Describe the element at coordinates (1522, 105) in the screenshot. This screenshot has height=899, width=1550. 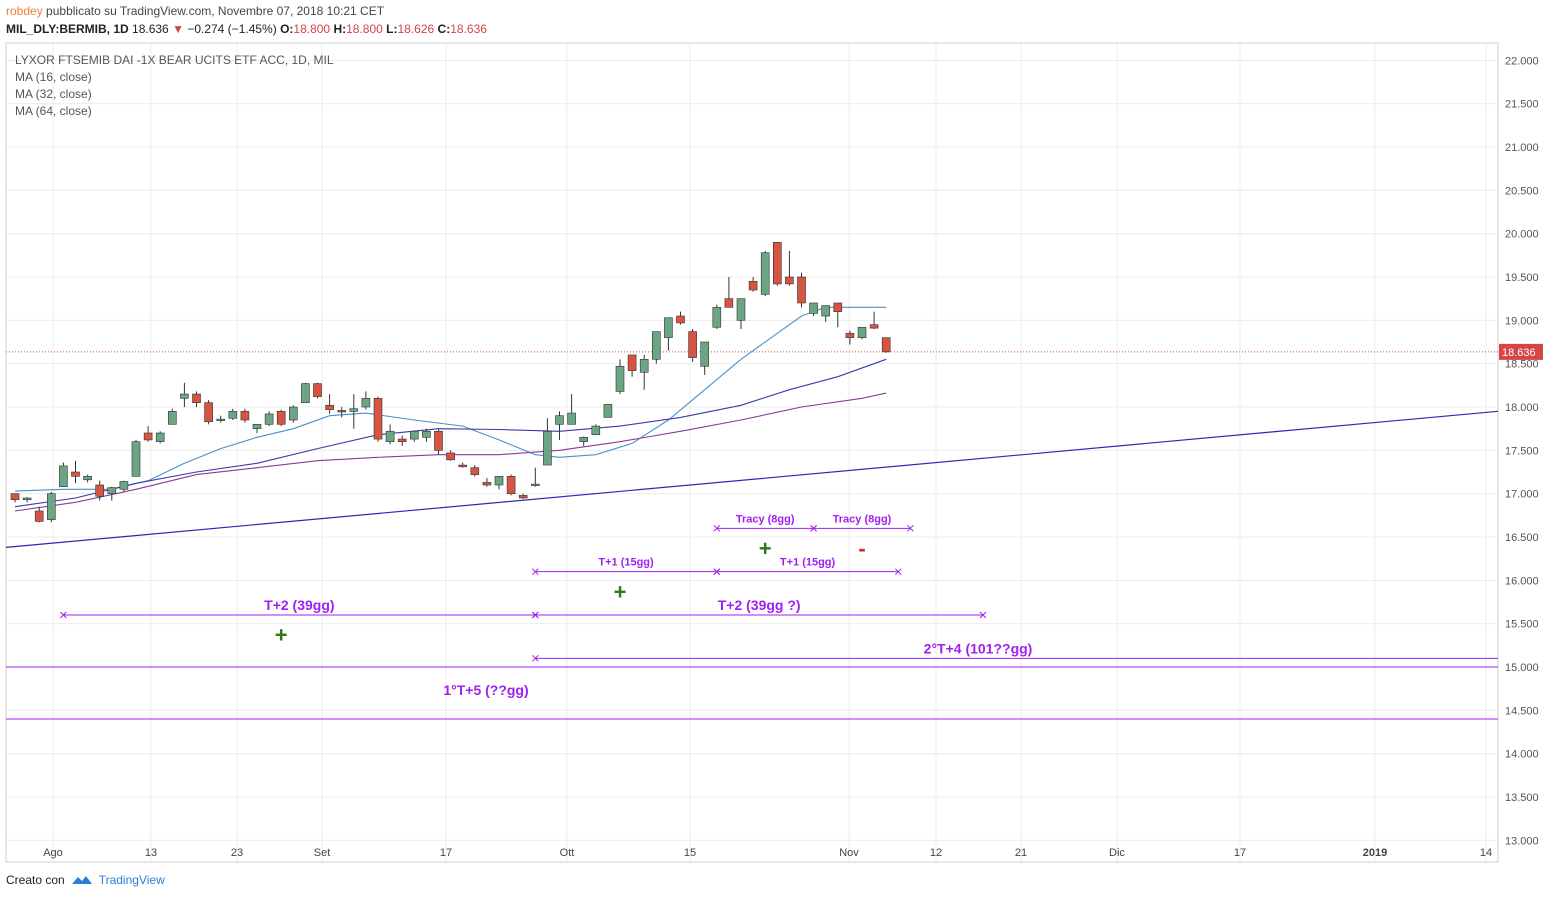
I see `price-tick-label: 21.500` at that location.